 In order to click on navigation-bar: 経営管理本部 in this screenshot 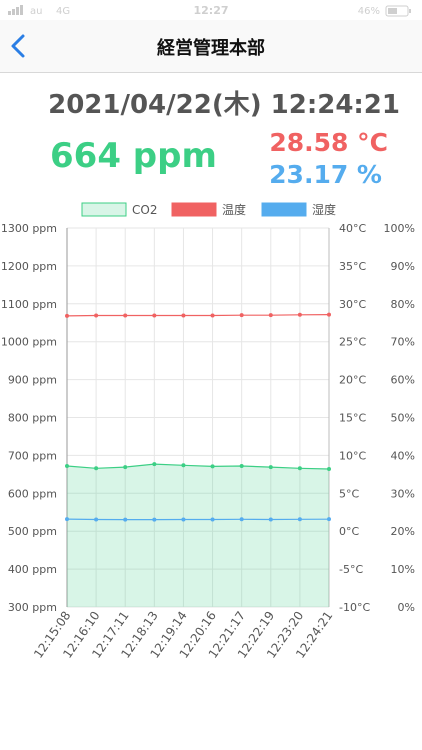, I will do `click(211, 46)`.